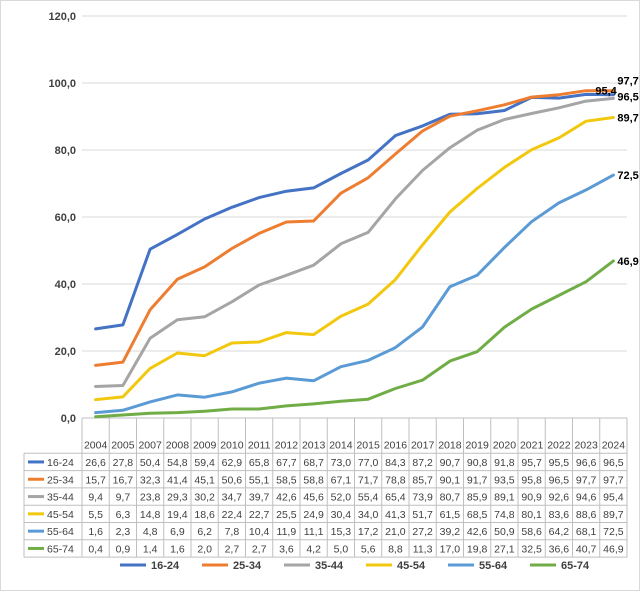  What do you see at coordinates (232, 498) in the screenshot?
I see `table-cell: 34,7` at bounding box center [232, 498].